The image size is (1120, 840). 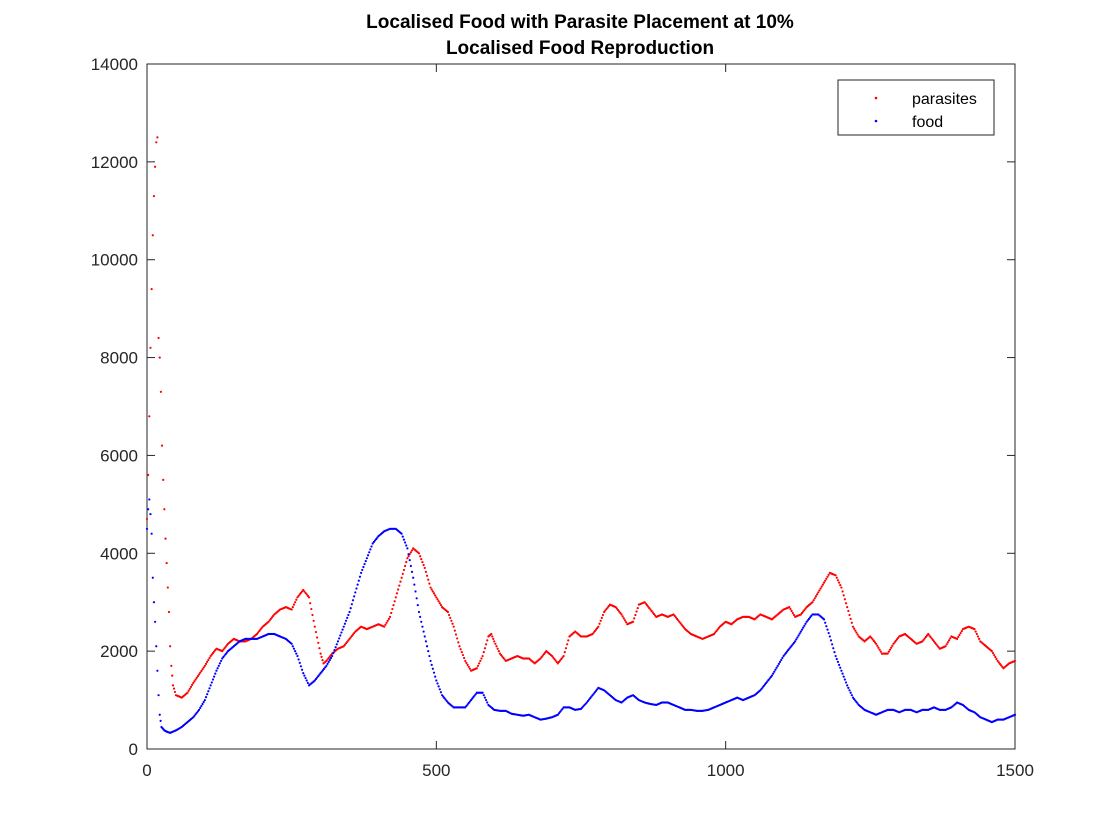 What do you see at coordinates (944, 99) in the screenshot?
I see `legend-label-parasites: parasites` at bounding box center [944, 99].